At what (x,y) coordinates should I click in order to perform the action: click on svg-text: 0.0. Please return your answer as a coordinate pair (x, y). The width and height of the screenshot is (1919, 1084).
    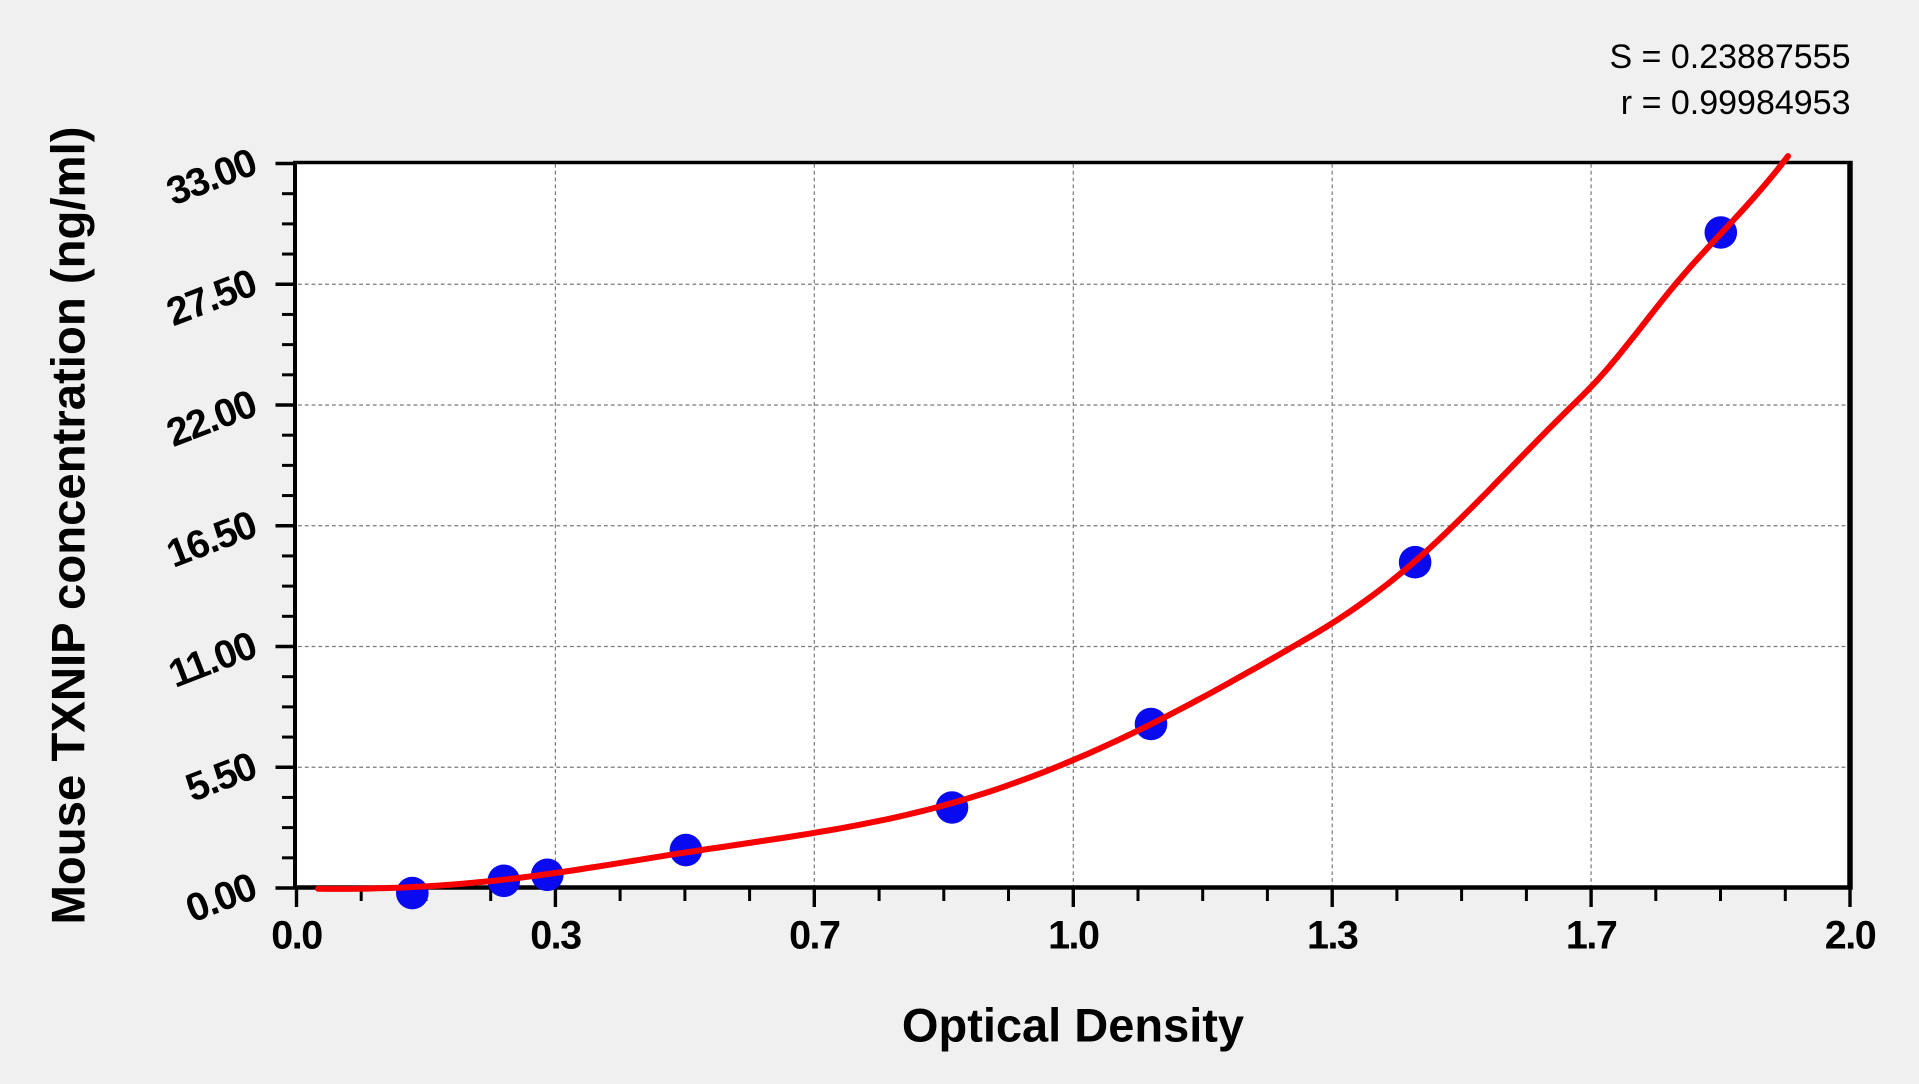
    Looking at the image, I should click on (296, 936).